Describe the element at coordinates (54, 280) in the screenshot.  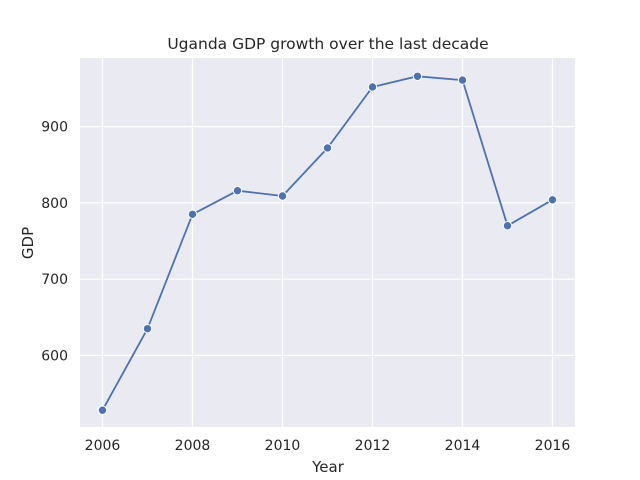
I see `y-tick-label: 700` at that location.